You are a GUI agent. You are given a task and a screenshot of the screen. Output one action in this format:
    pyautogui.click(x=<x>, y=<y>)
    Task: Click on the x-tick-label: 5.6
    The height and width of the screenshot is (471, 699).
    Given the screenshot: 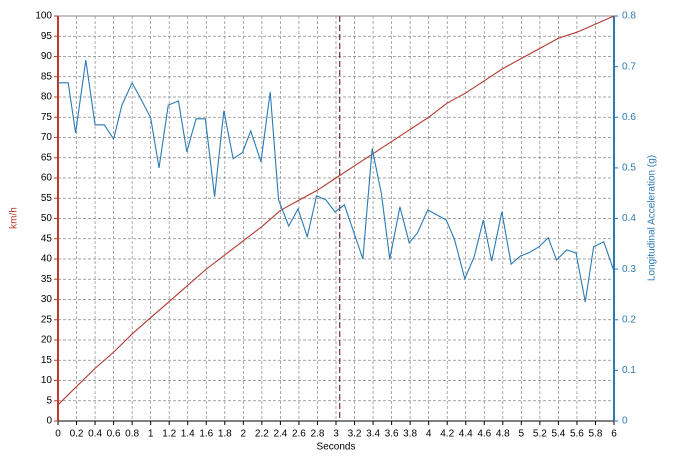 What is the action you would take?
    pyautogui.click(x=577, y=434)
    